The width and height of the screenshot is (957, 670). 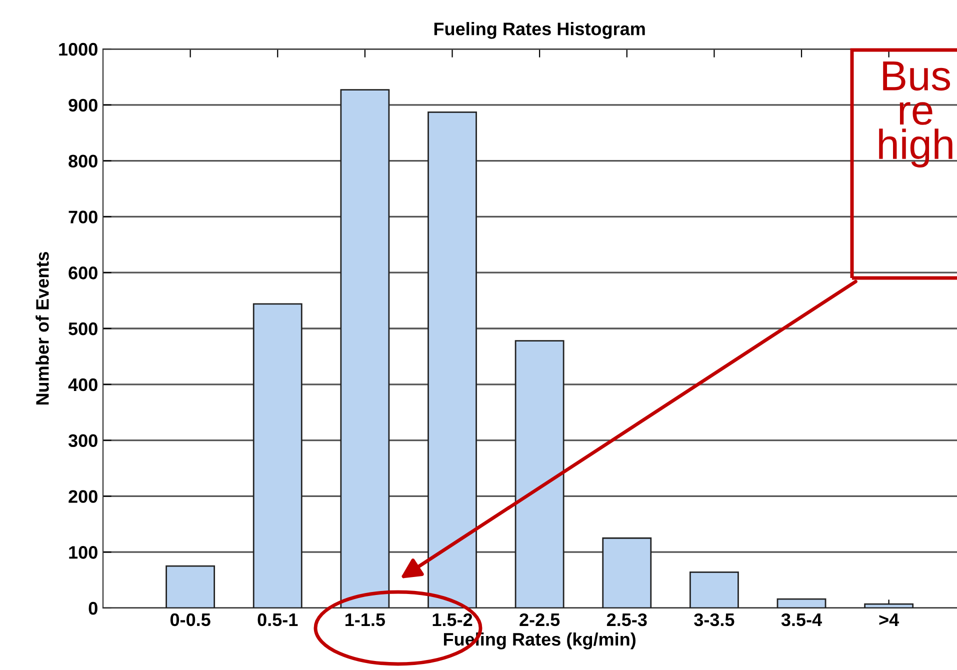 What do you see at coordinates (452, 619) in the screenshot?
I see `x-tick-label: 1.5-2` at bounding box center [452, 619].